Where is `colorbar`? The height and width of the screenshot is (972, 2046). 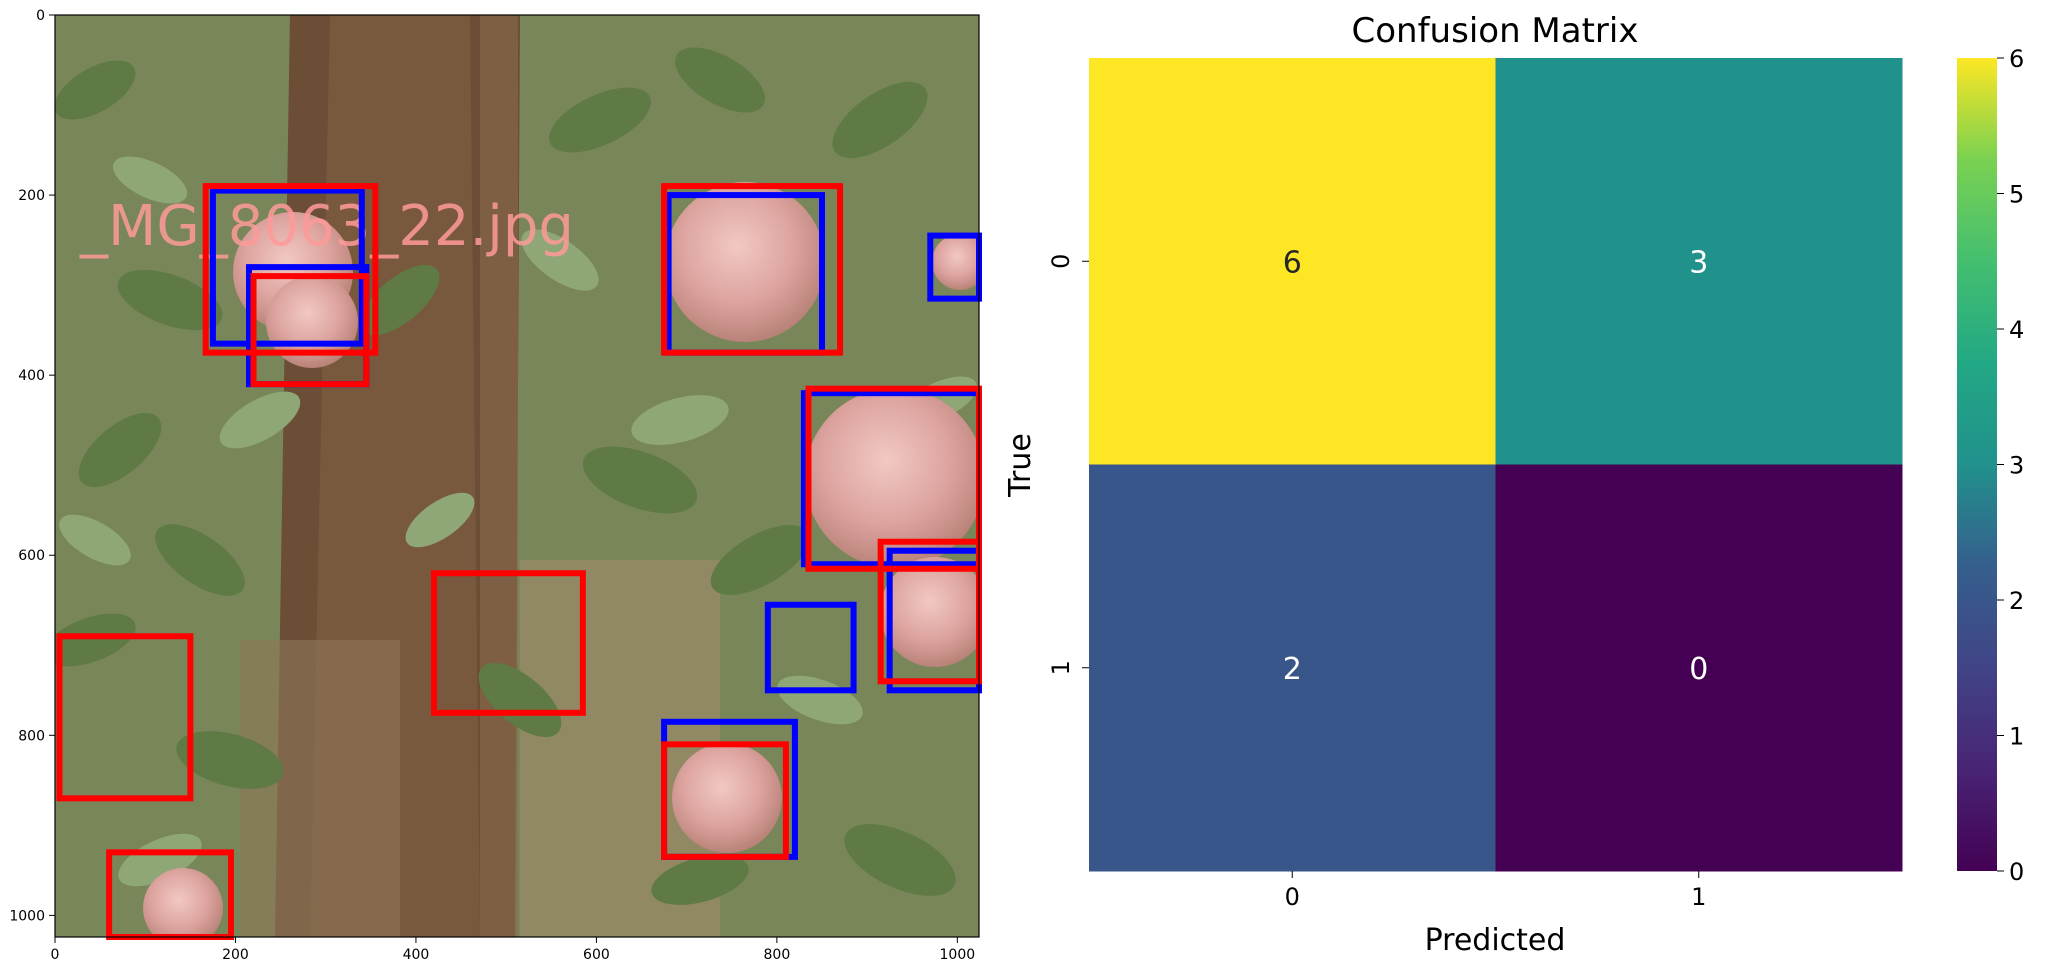
colorbar is located at coordinates (1977, 464).